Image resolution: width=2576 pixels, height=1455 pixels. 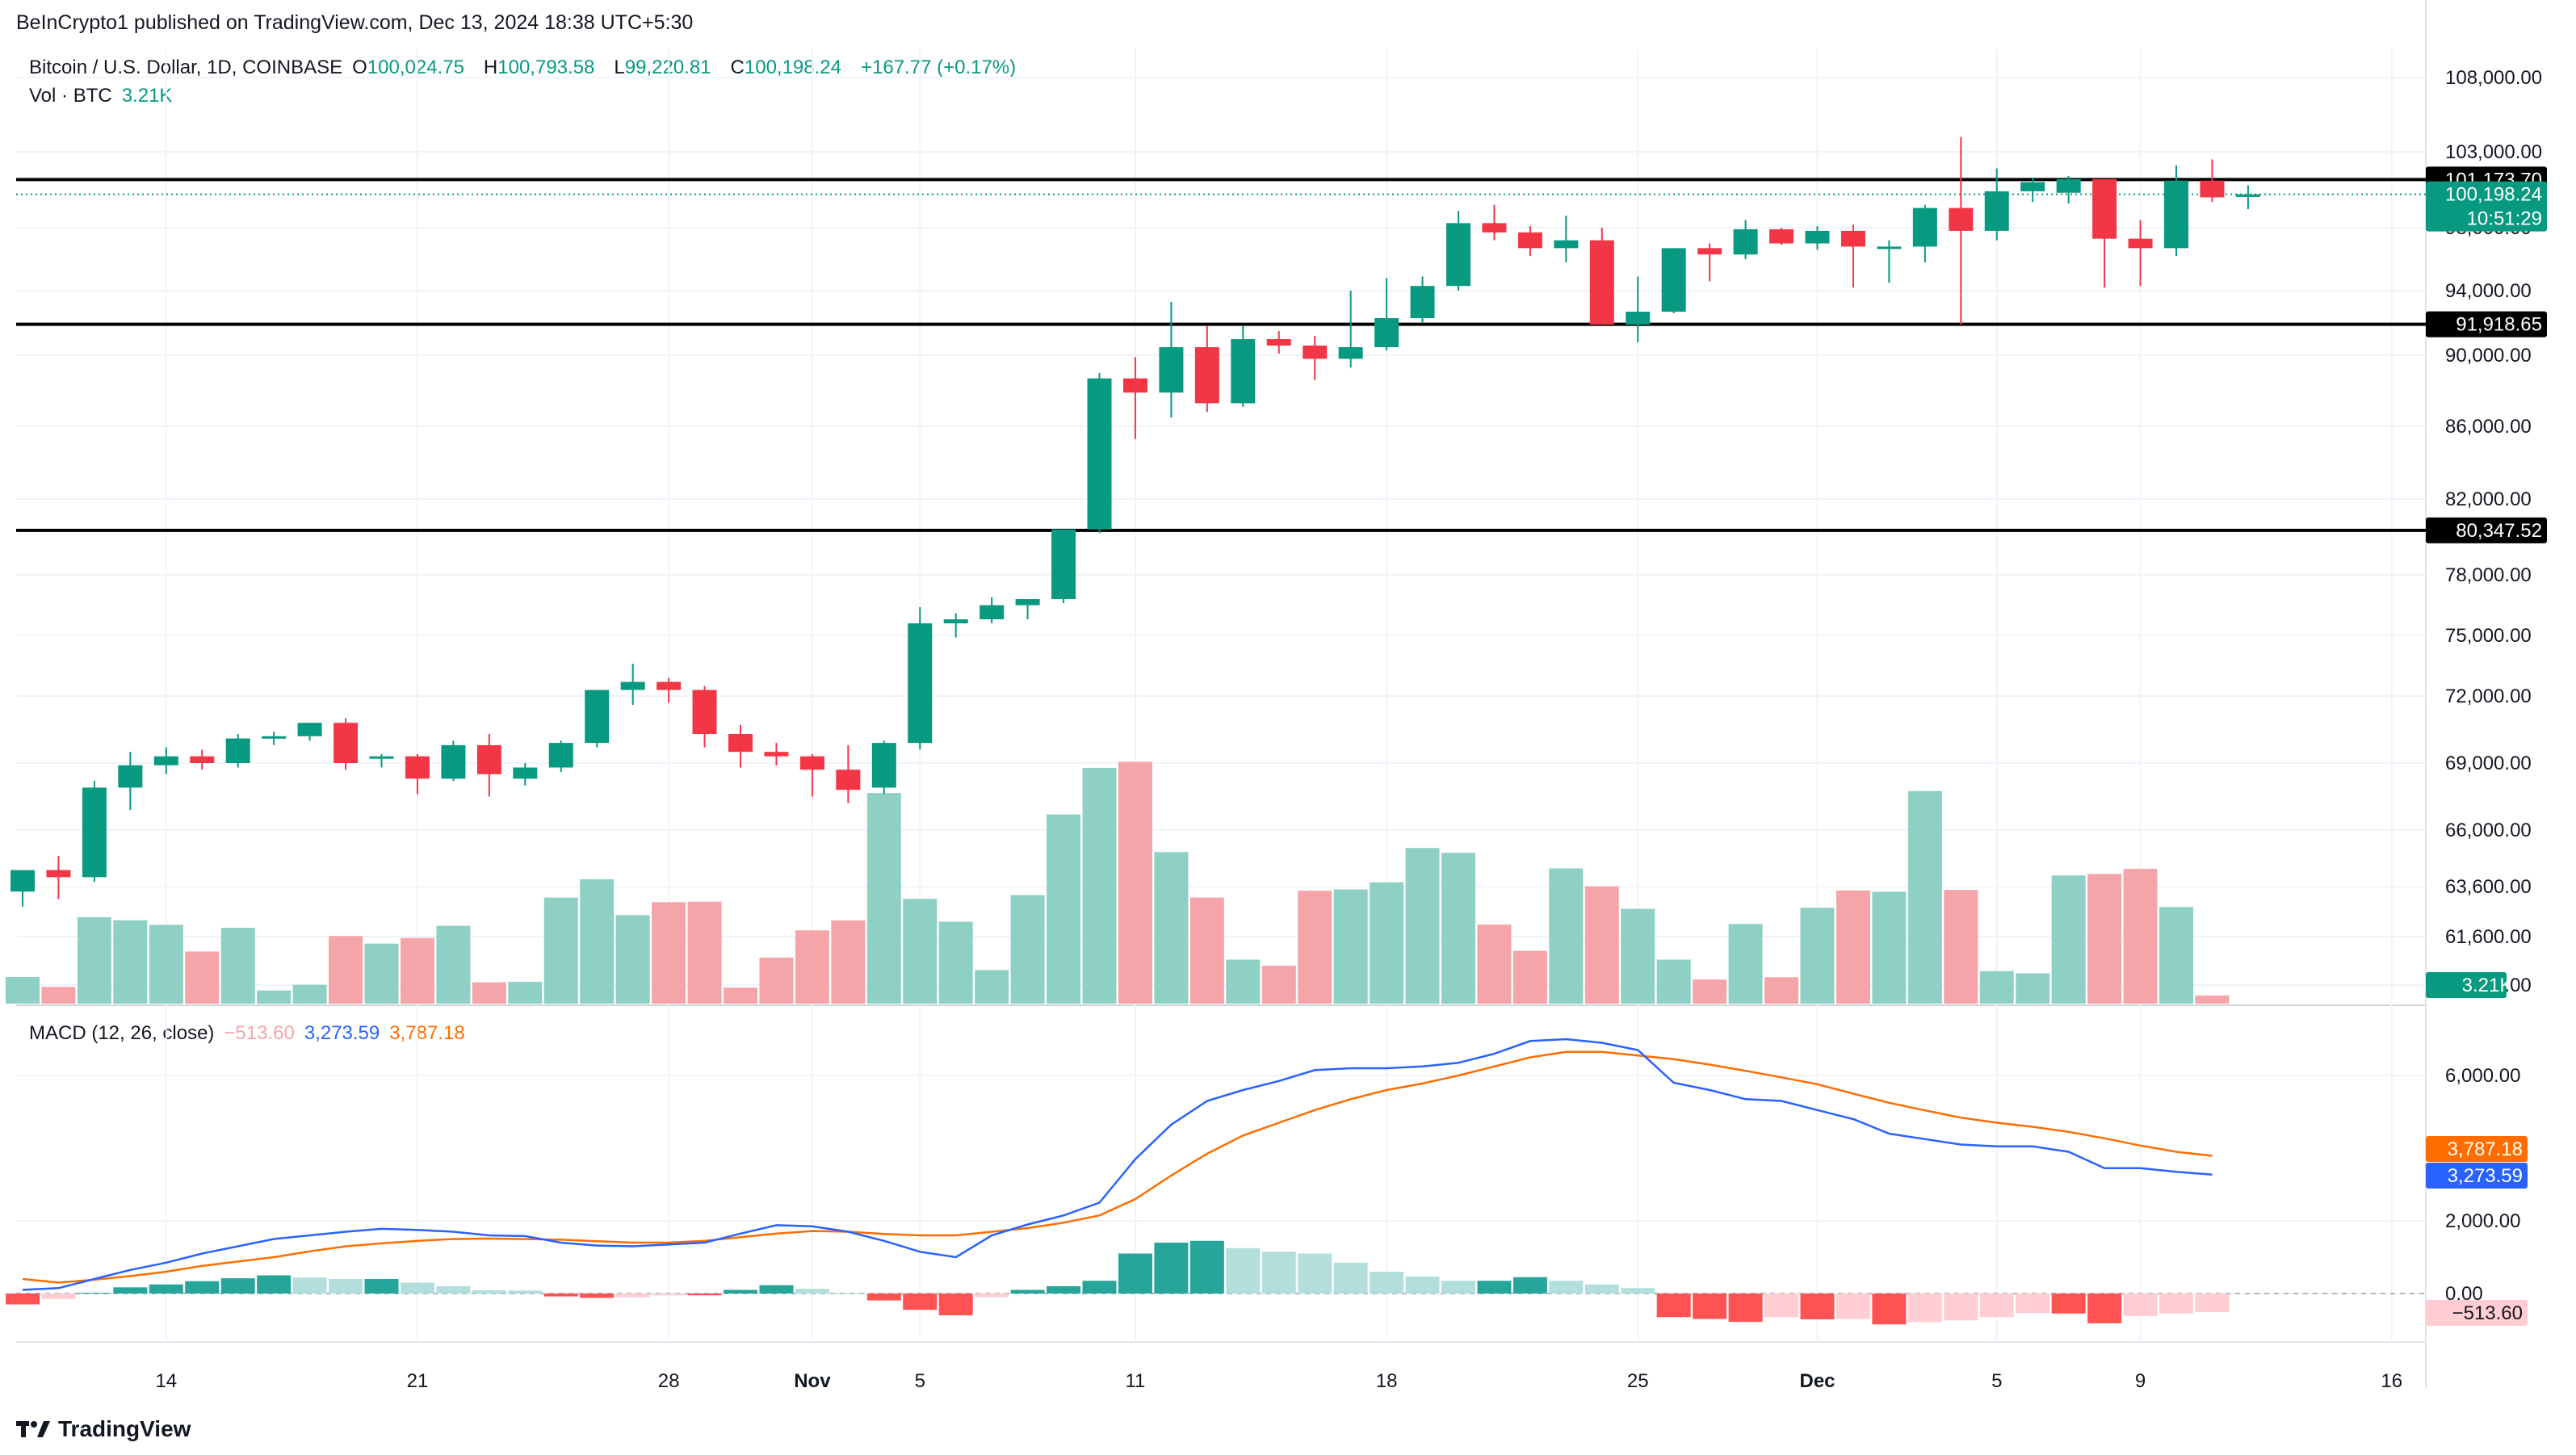 What do you see at coordinates (1638, 1381) in the screenshot?
I see `time-tick-label: 25` at bounding box center [1638, 1381].